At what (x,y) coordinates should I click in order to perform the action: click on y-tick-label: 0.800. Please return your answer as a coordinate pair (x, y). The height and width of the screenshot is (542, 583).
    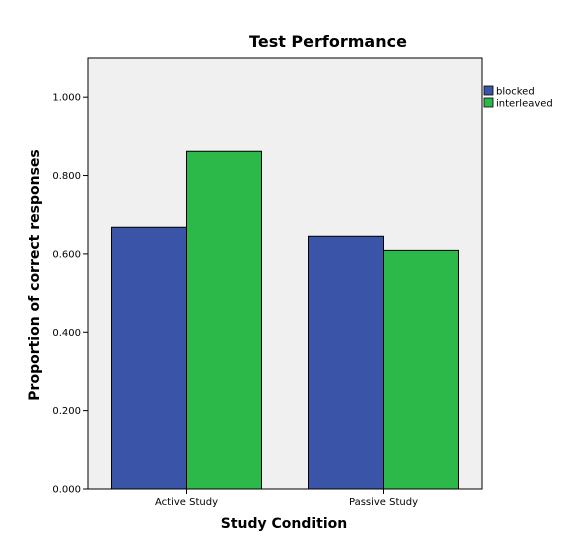
    Looking at the image, I should click on (66, 176).